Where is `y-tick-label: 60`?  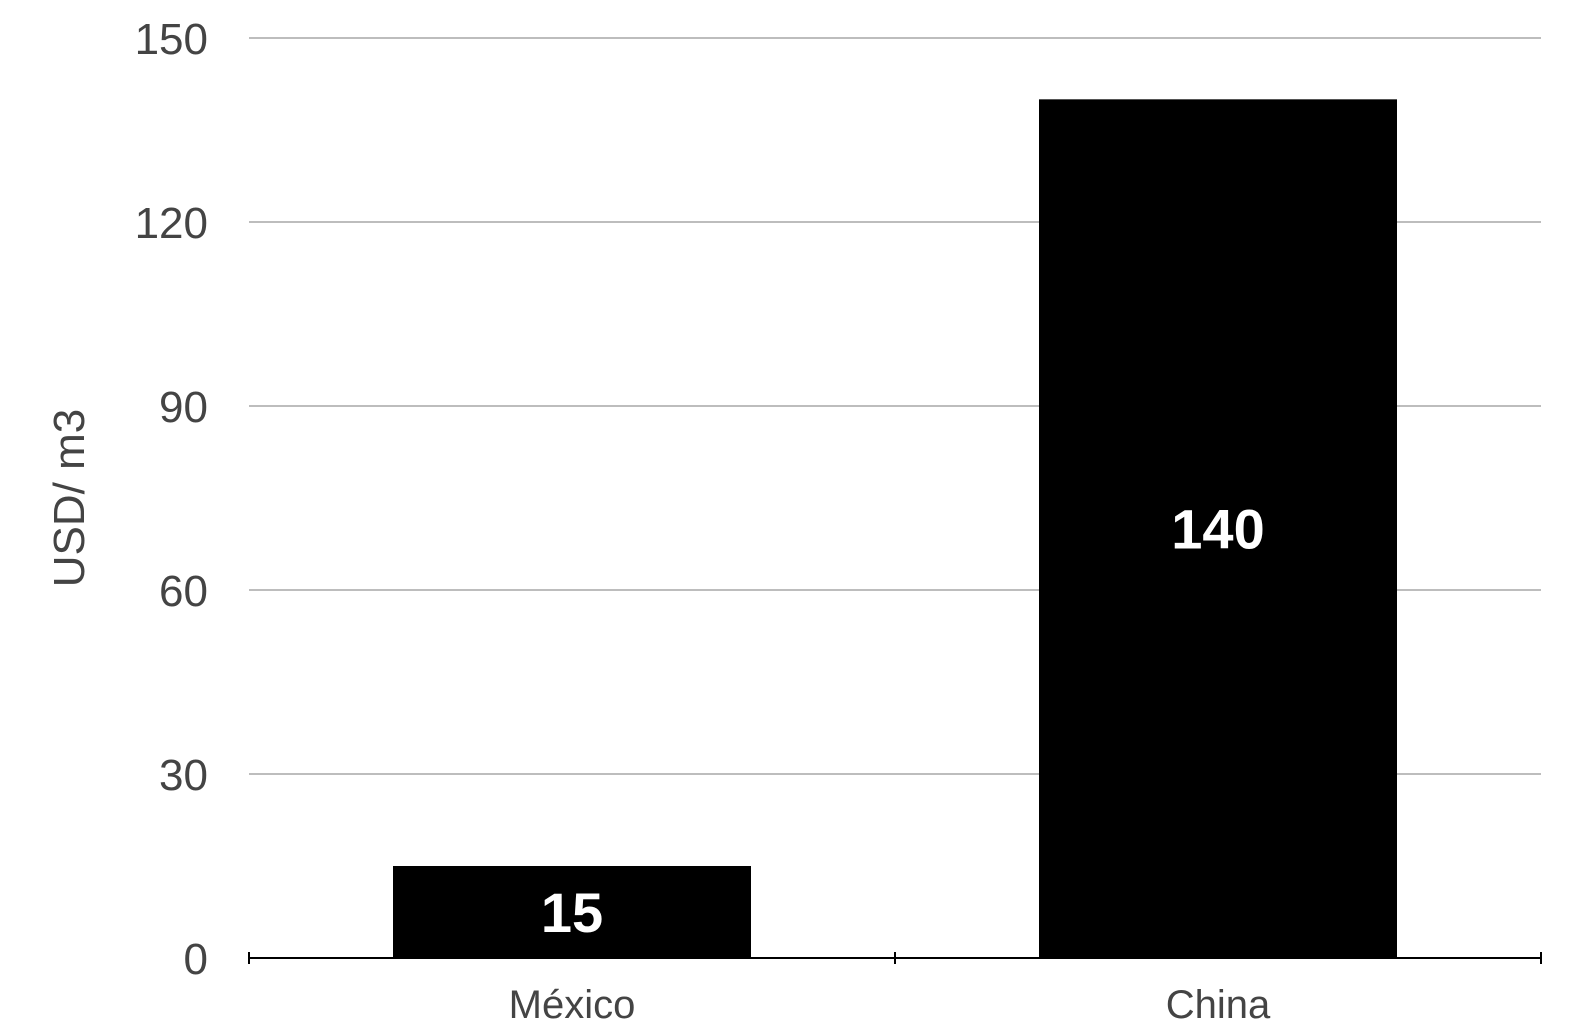
y-tick-label: 60 is located at coordinates (183, 591).